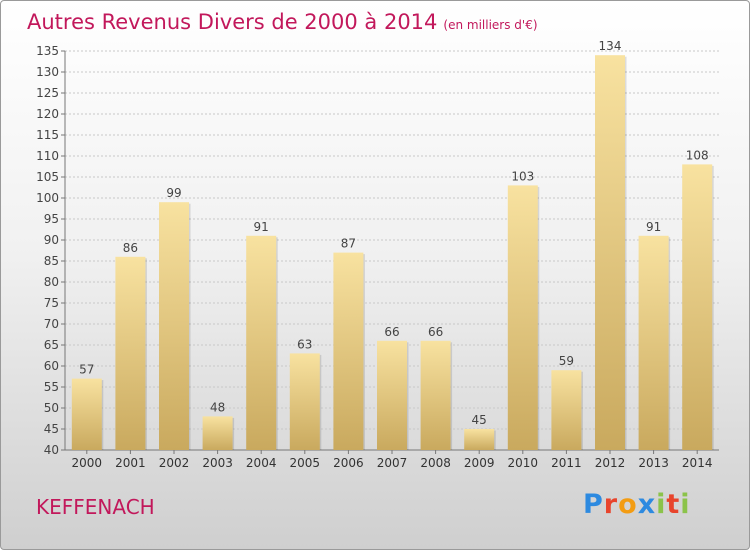 The width and height of the screenshot is (750, 550). Describe the element at coordinates (697, 155) in the screenshot. I see `data-label: 108` at that location.